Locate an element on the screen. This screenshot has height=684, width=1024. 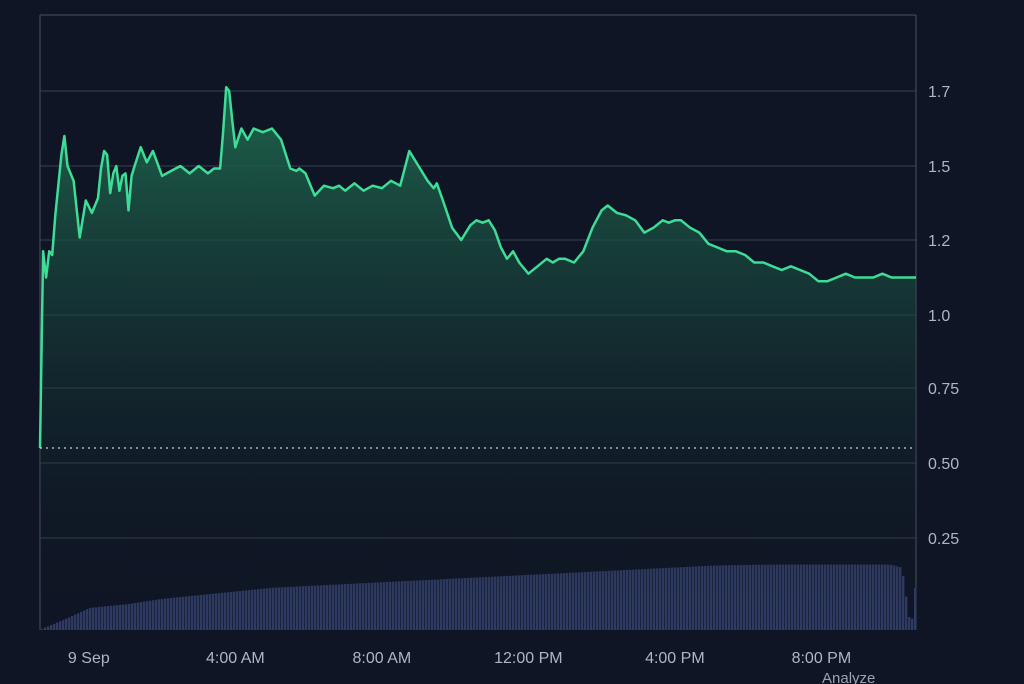
y-axis-ticks: 1.7 1.5 1.2 1.0 0.75 0.50 0.25 is located at coordinates (943, 316).